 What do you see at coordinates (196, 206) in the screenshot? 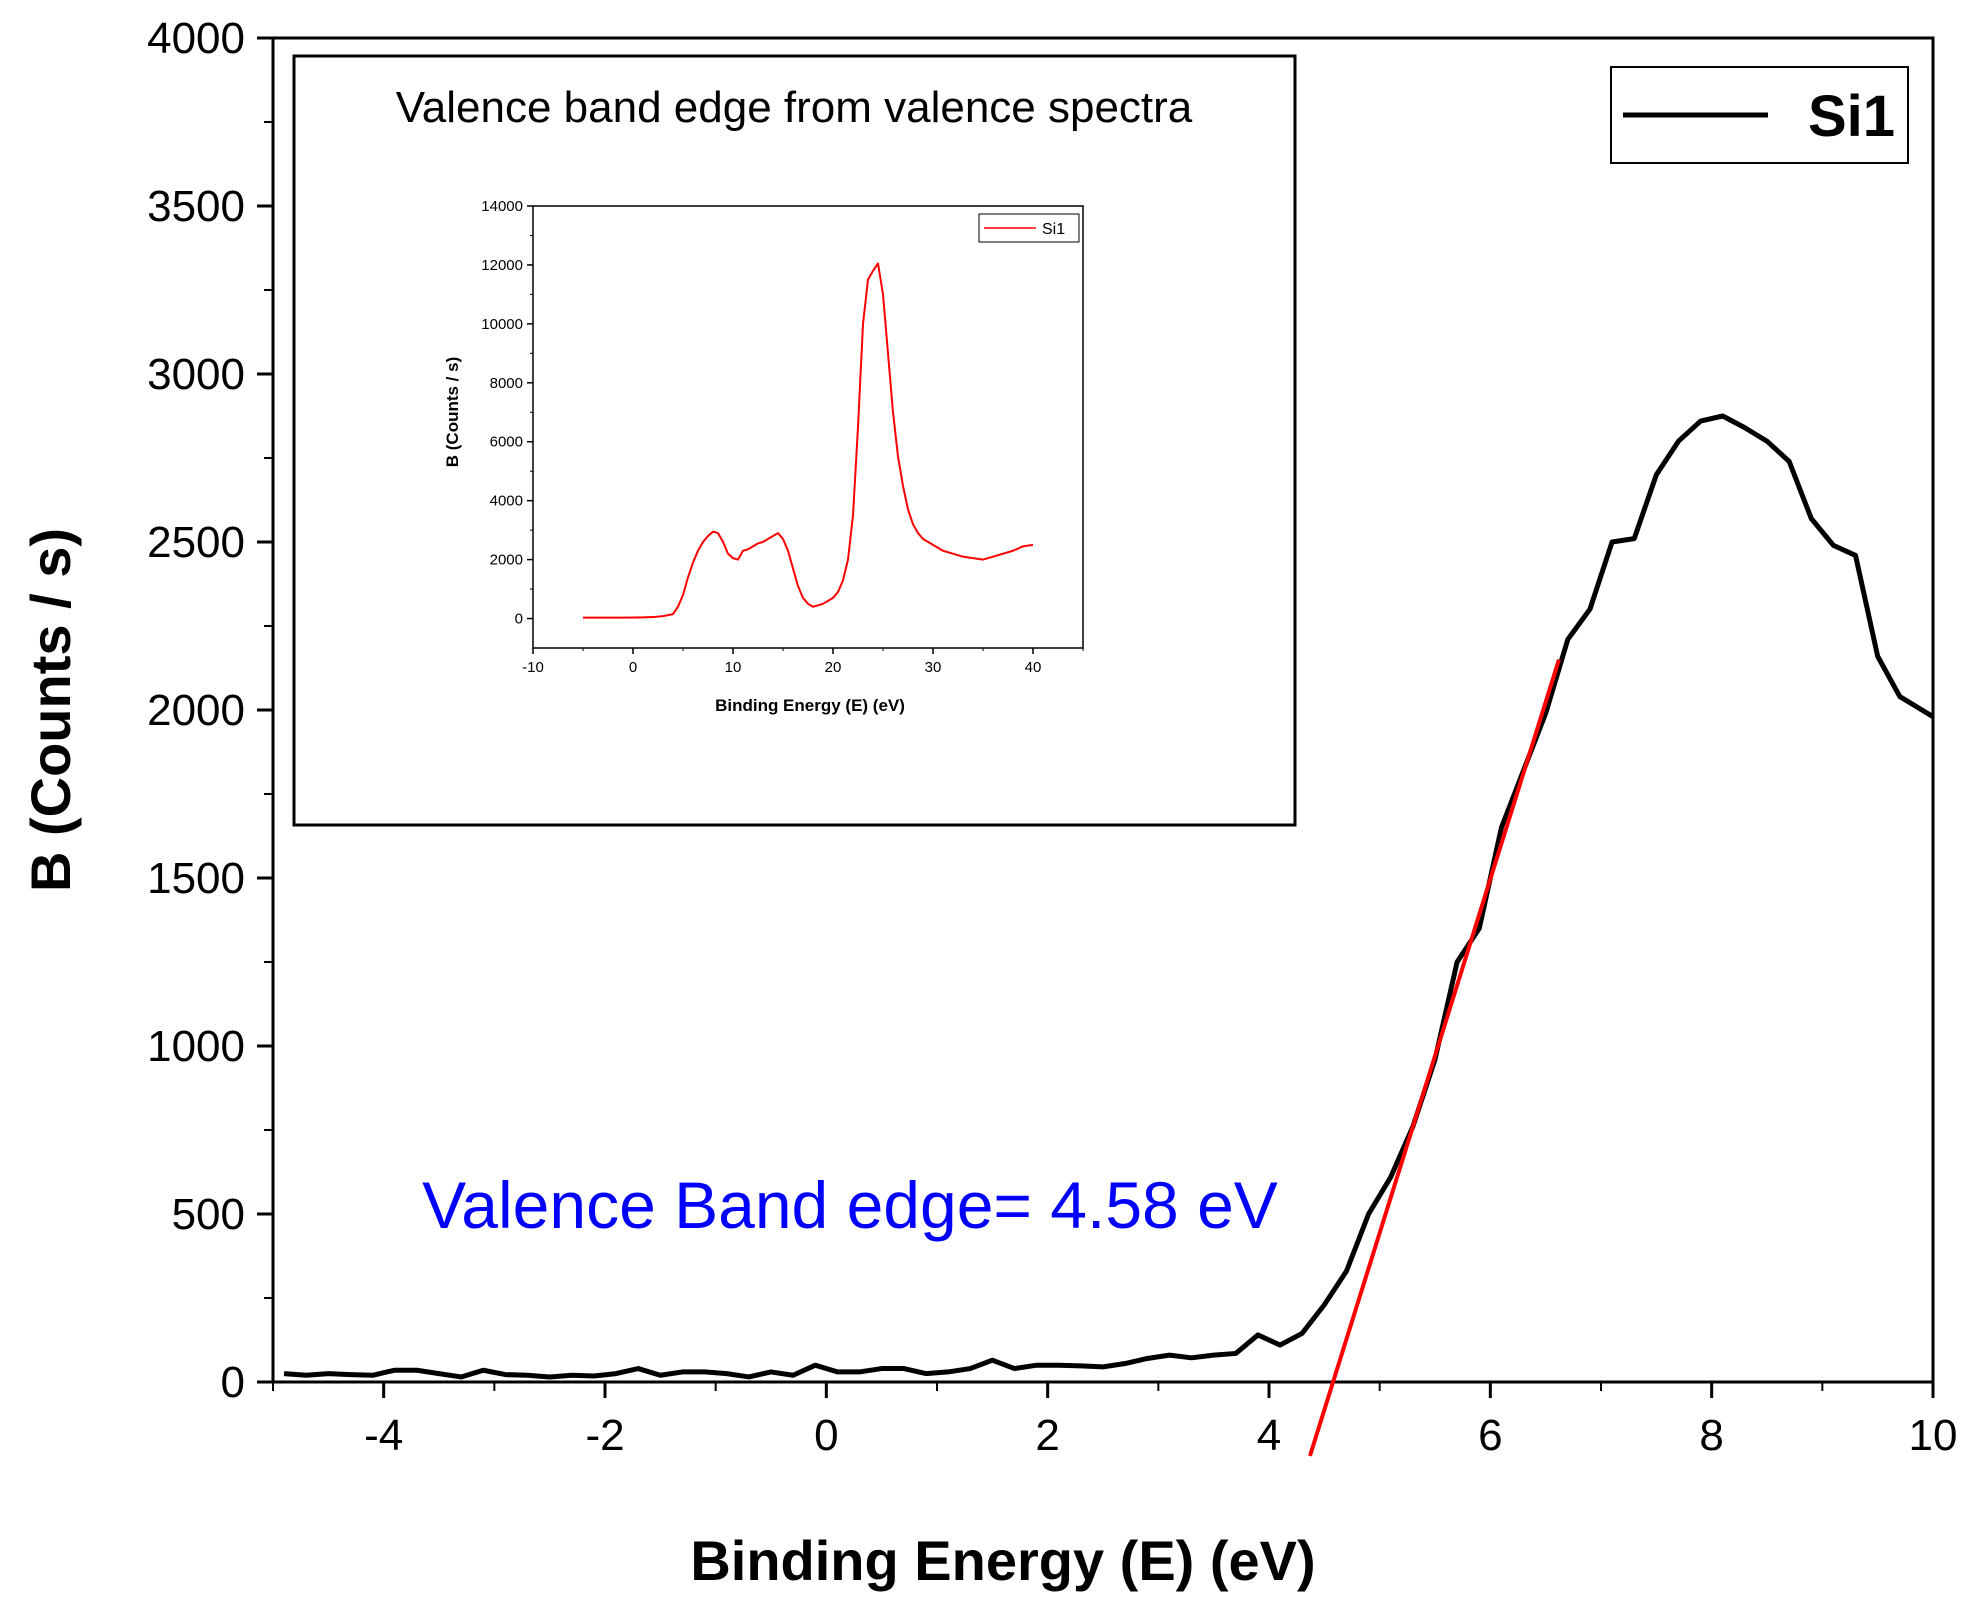
I see `main-y-tick-label: 3500` at bounding box center [196, 206].